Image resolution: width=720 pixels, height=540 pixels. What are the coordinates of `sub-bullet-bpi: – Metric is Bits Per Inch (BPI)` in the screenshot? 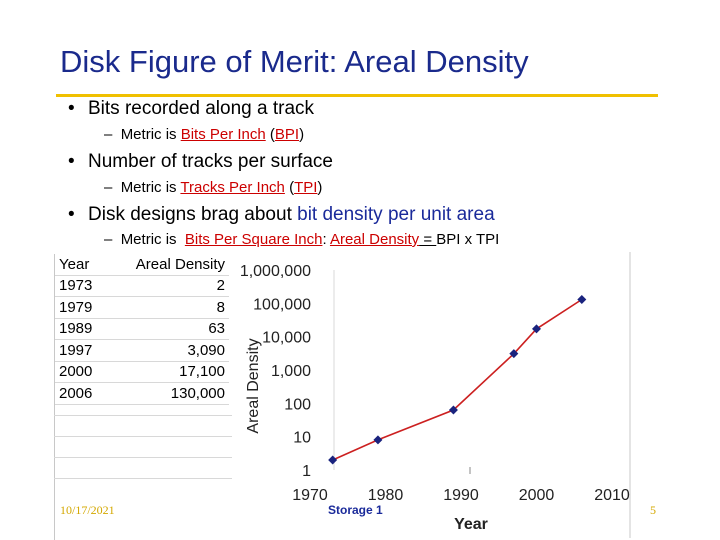 It's located at (204, 134).